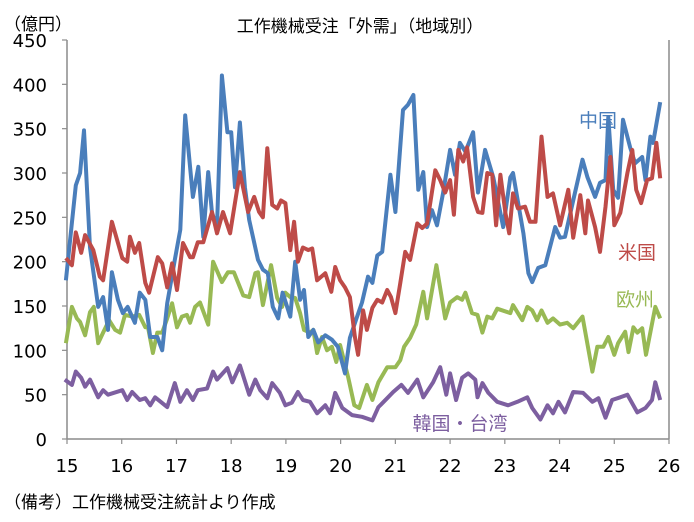  I want to click on x-tick-label: 19, so click(285, 466).